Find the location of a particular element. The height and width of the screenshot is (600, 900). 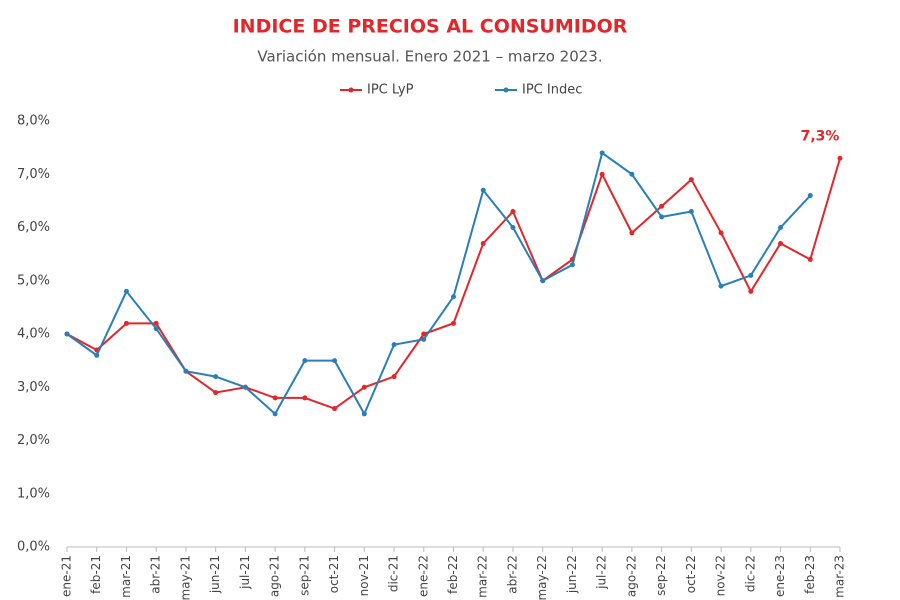

y-tick-label: 4,0% is located at coordinates (33, 334).